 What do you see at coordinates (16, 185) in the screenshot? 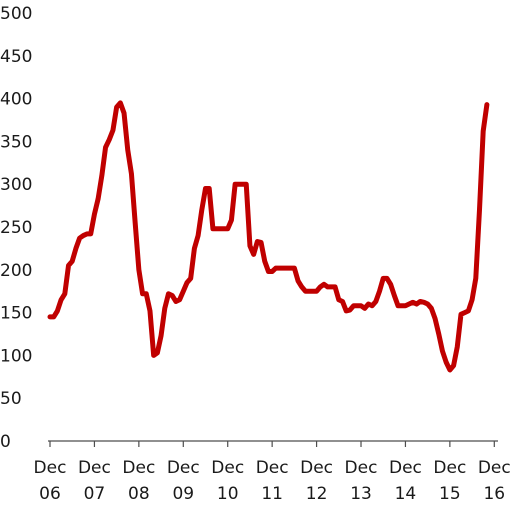
I see `y-tick-label: 300` at bounding box center [16, 185].